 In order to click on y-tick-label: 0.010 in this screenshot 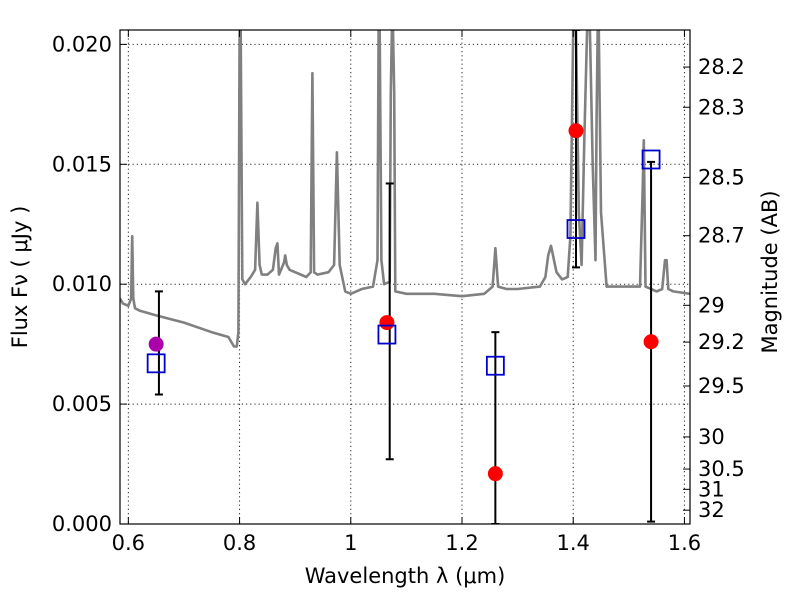, I will do `click(82, 284)`.